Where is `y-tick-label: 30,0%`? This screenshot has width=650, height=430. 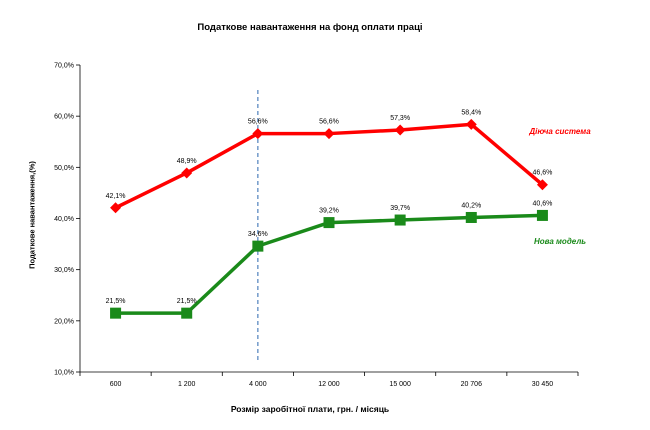 y-tick-label: 30,0% is located at coordinates (64, 270).